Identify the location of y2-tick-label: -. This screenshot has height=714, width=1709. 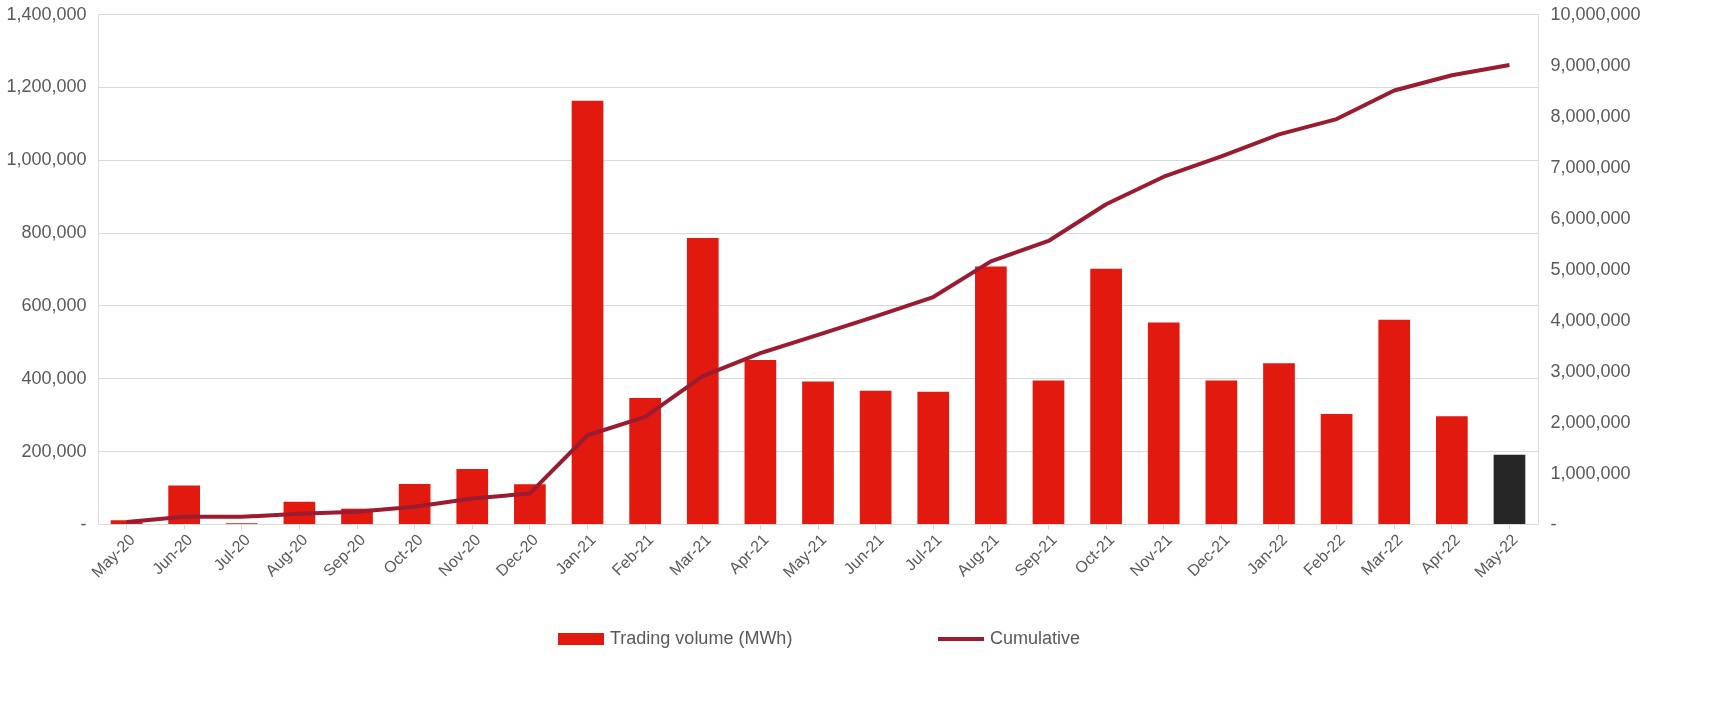
(1553, 523).